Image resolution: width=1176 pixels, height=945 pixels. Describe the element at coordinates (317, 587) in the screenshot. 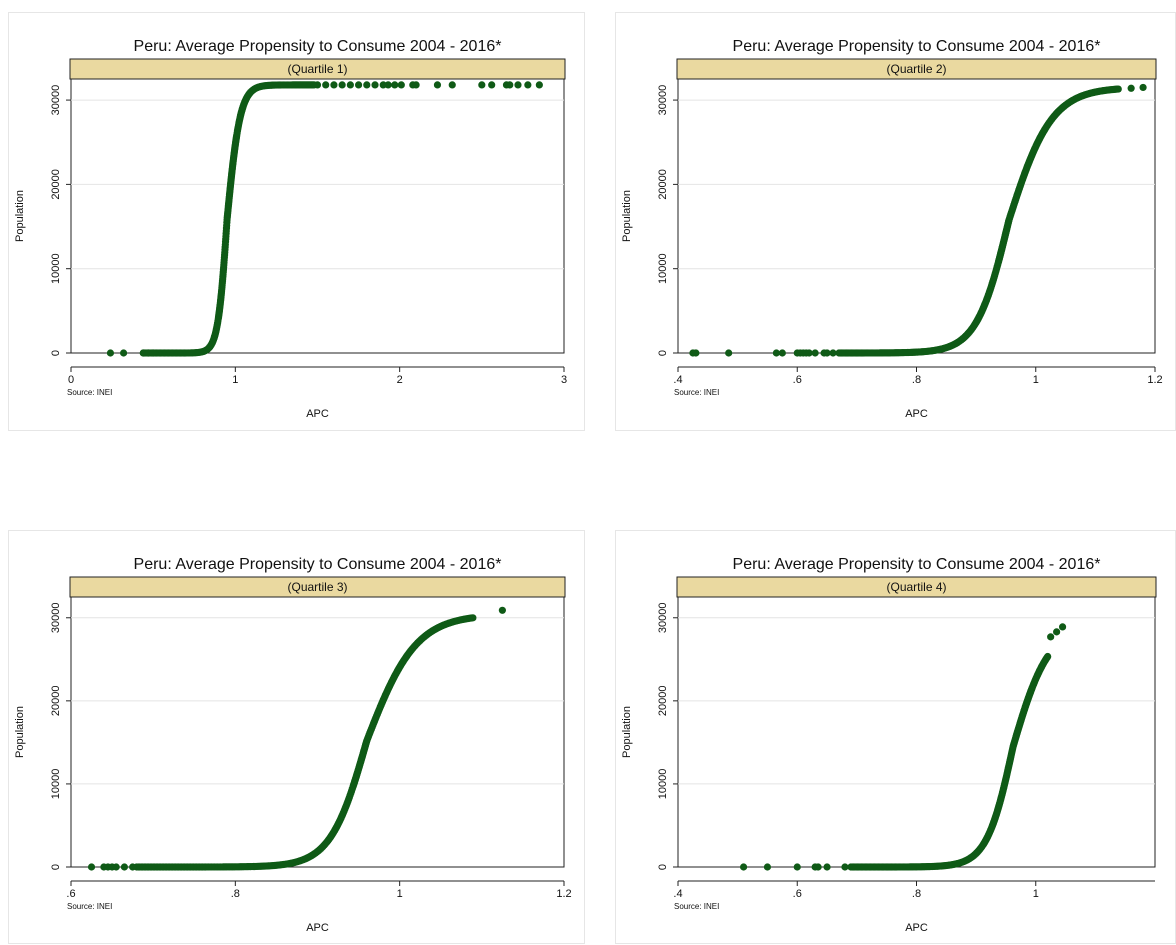

I see `chart-subtitle: (Quartile 3)` at that location.